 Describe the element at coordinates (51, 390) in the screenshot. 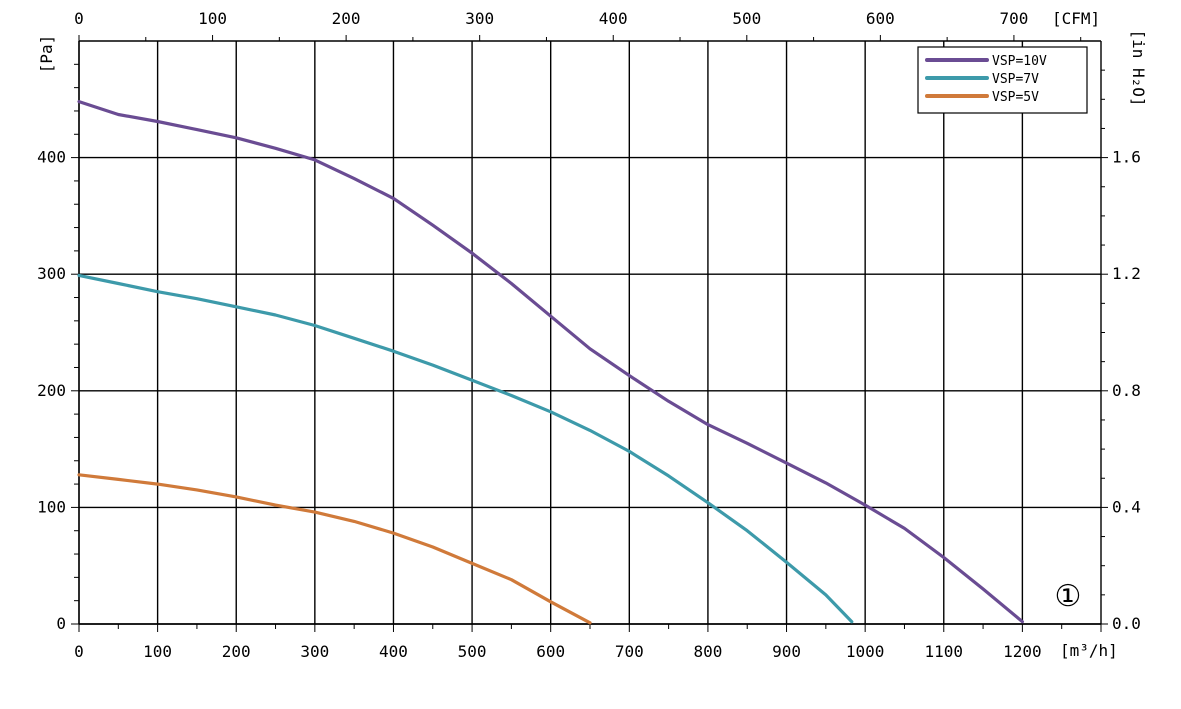

I see `y-tick-label-2: 200` at that location.